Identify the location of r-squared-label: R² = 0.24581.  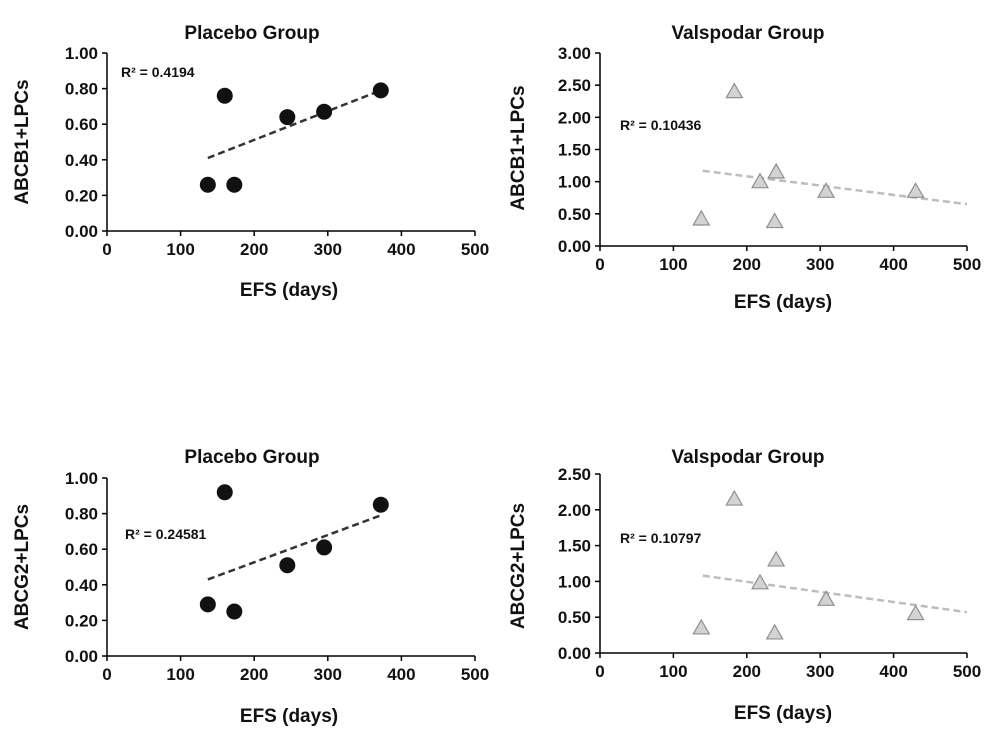
(166, 534).